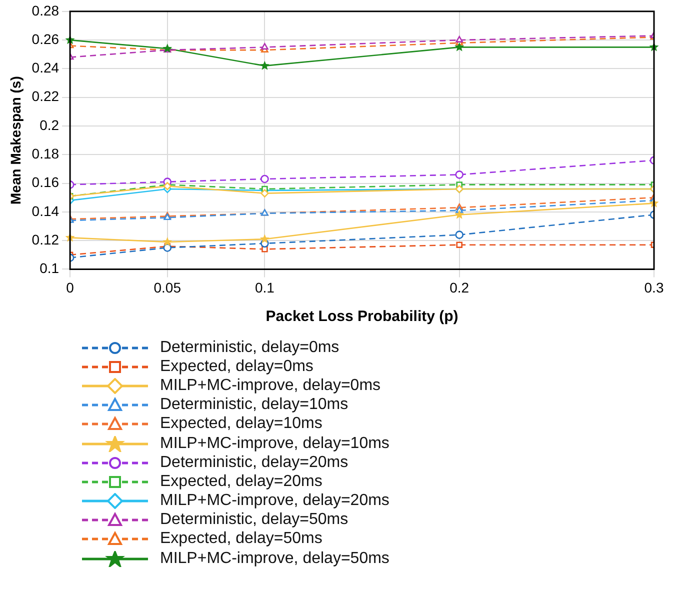  I want to click on y-tick-label: 0.18, so click(46, 153).